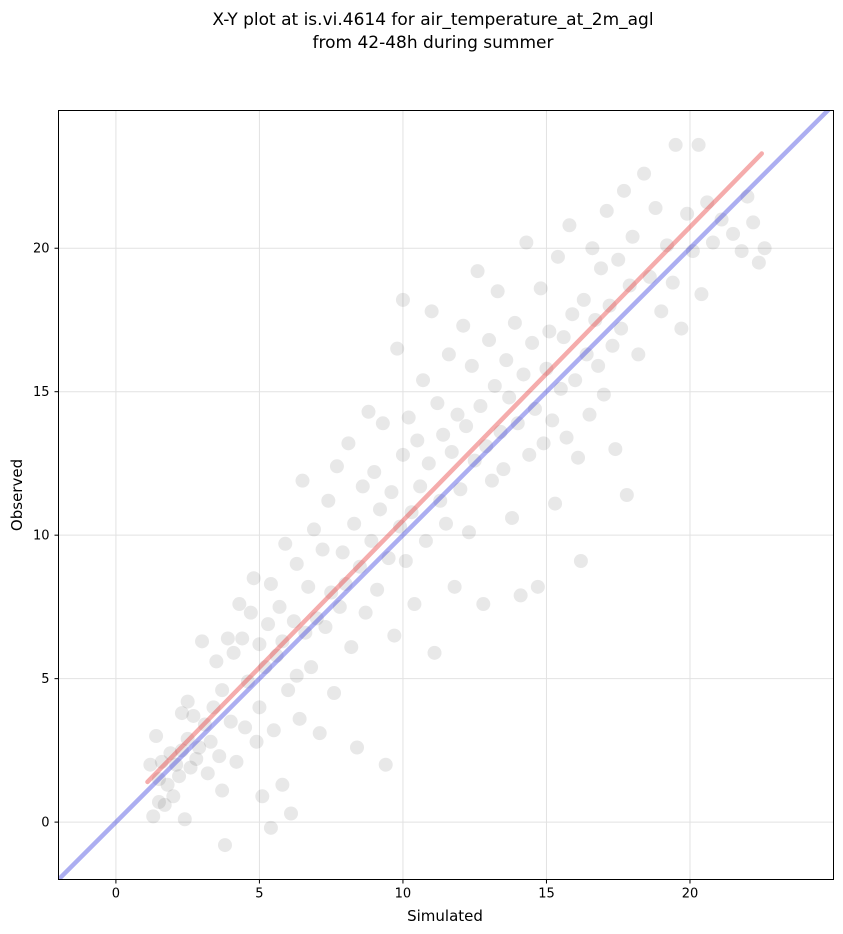 The height and width of the screenshot is (934, 843). I want to click on x-tick-label: 15, so click(546, 894).